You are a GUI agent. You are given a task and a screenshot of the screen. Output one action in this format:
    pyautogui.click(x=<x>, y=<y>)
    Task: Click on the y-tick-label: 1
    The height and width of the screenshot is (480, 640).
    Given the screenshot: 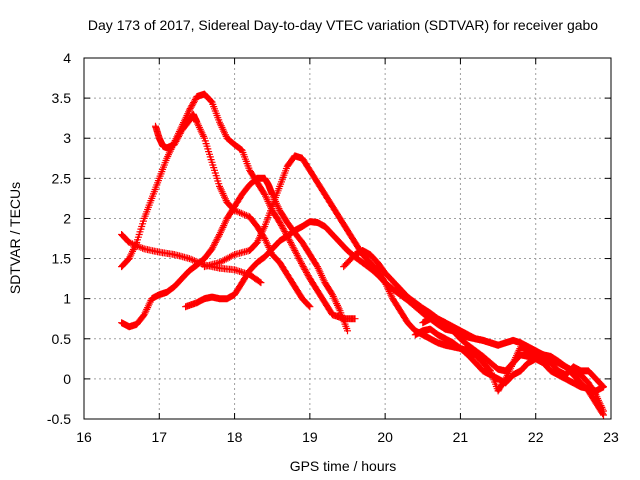 What is the action you would take?
    pyautogui.click(x=67, y=299)
    